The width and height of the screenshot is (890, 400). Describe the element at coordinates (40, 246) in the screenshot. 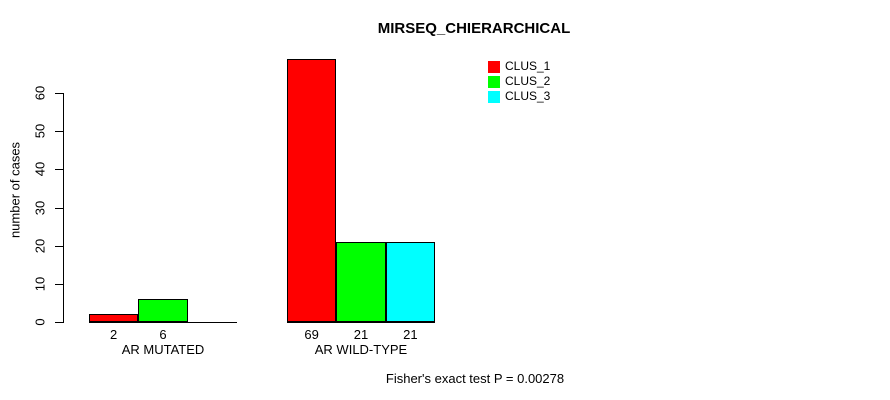

I see `y-tick-label: 20` at that location.